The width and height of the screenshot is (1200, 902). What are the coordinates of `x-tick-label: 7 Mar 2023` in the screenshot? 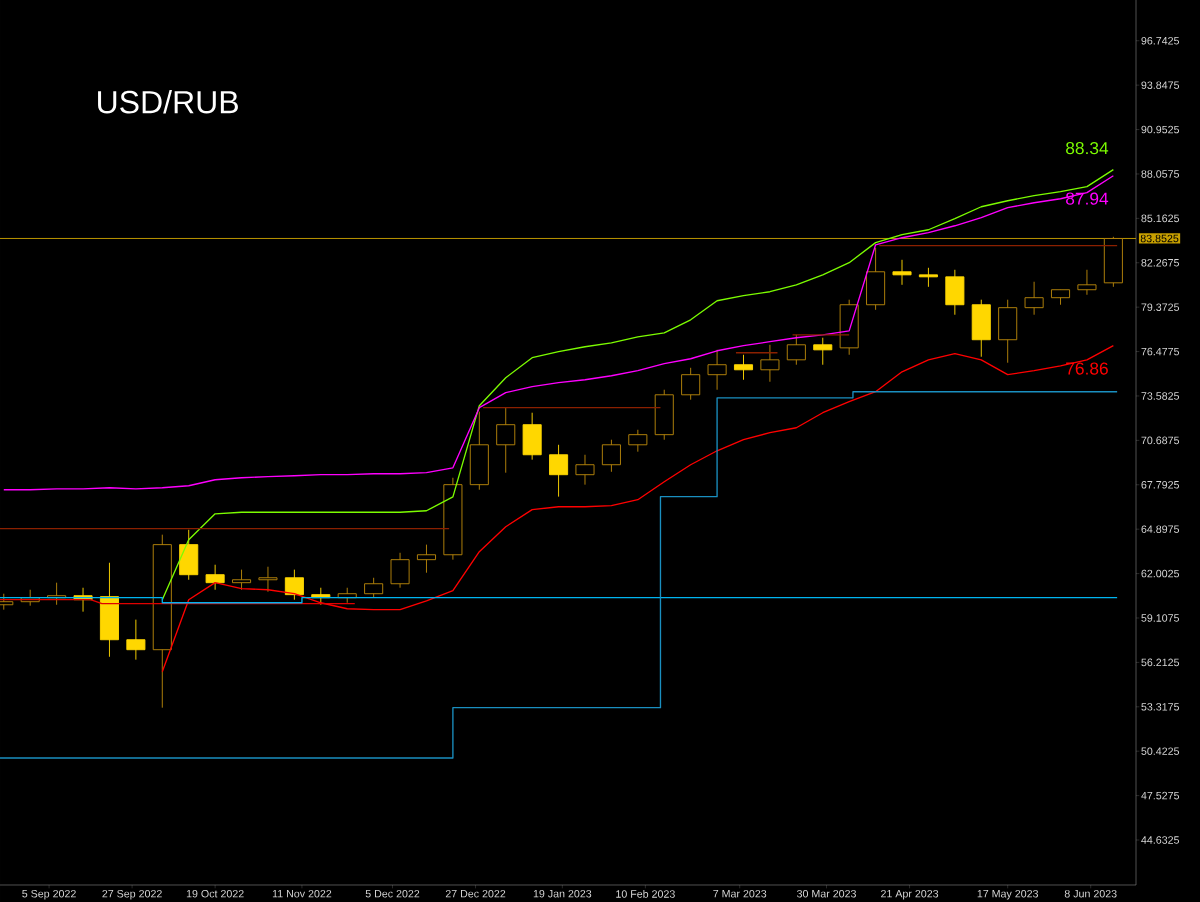 It's located at (740, 893).